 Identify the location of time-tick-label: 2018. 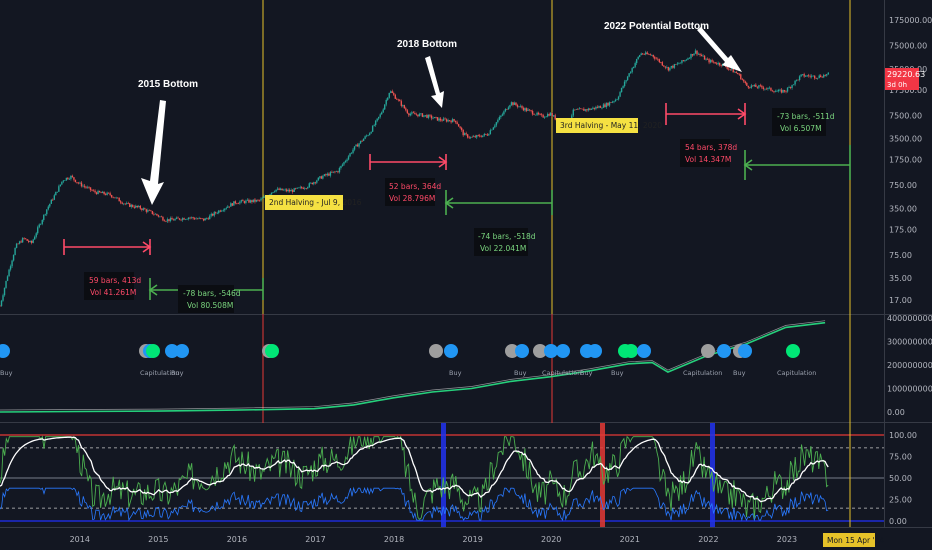
(394, 539).